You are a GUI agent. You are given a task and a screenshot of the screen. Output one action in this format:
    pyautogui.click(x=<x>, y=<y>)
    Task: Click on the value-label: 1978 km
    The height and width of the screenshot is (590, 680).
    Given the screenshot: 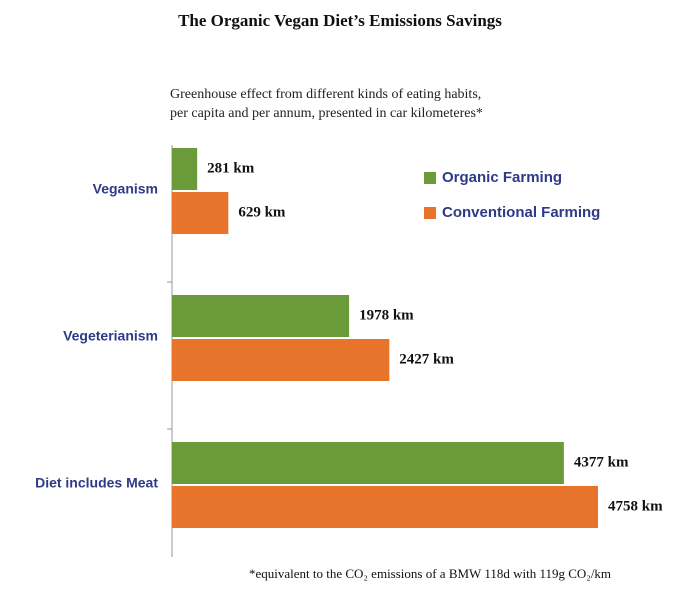 What is the action you would take?
    pyautogui.click(x=386, y=315)
    